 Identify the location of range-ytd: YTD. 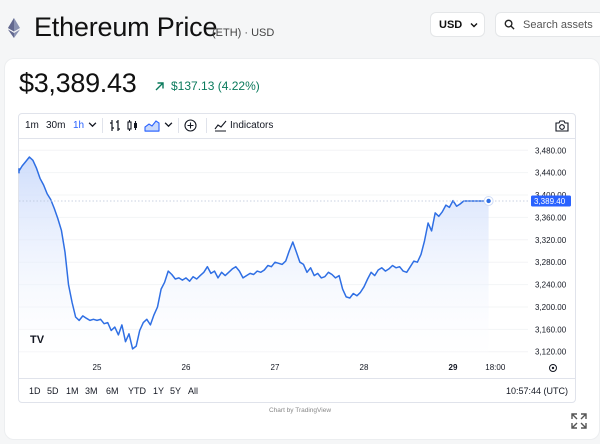
(137, 391).